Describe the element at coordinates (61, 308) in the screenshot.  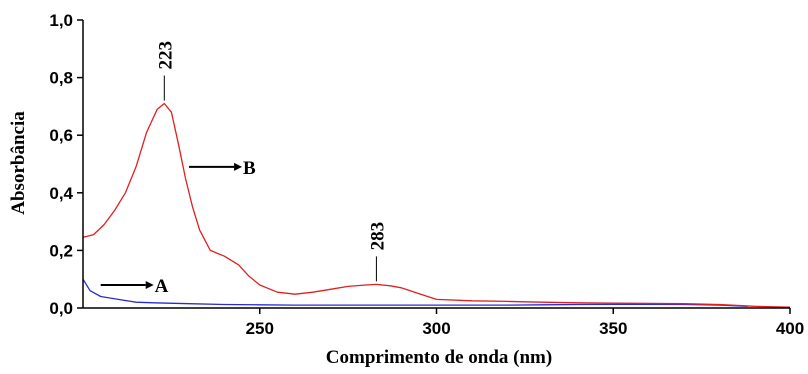
I see `y-tick-label: 0,0` at that location.